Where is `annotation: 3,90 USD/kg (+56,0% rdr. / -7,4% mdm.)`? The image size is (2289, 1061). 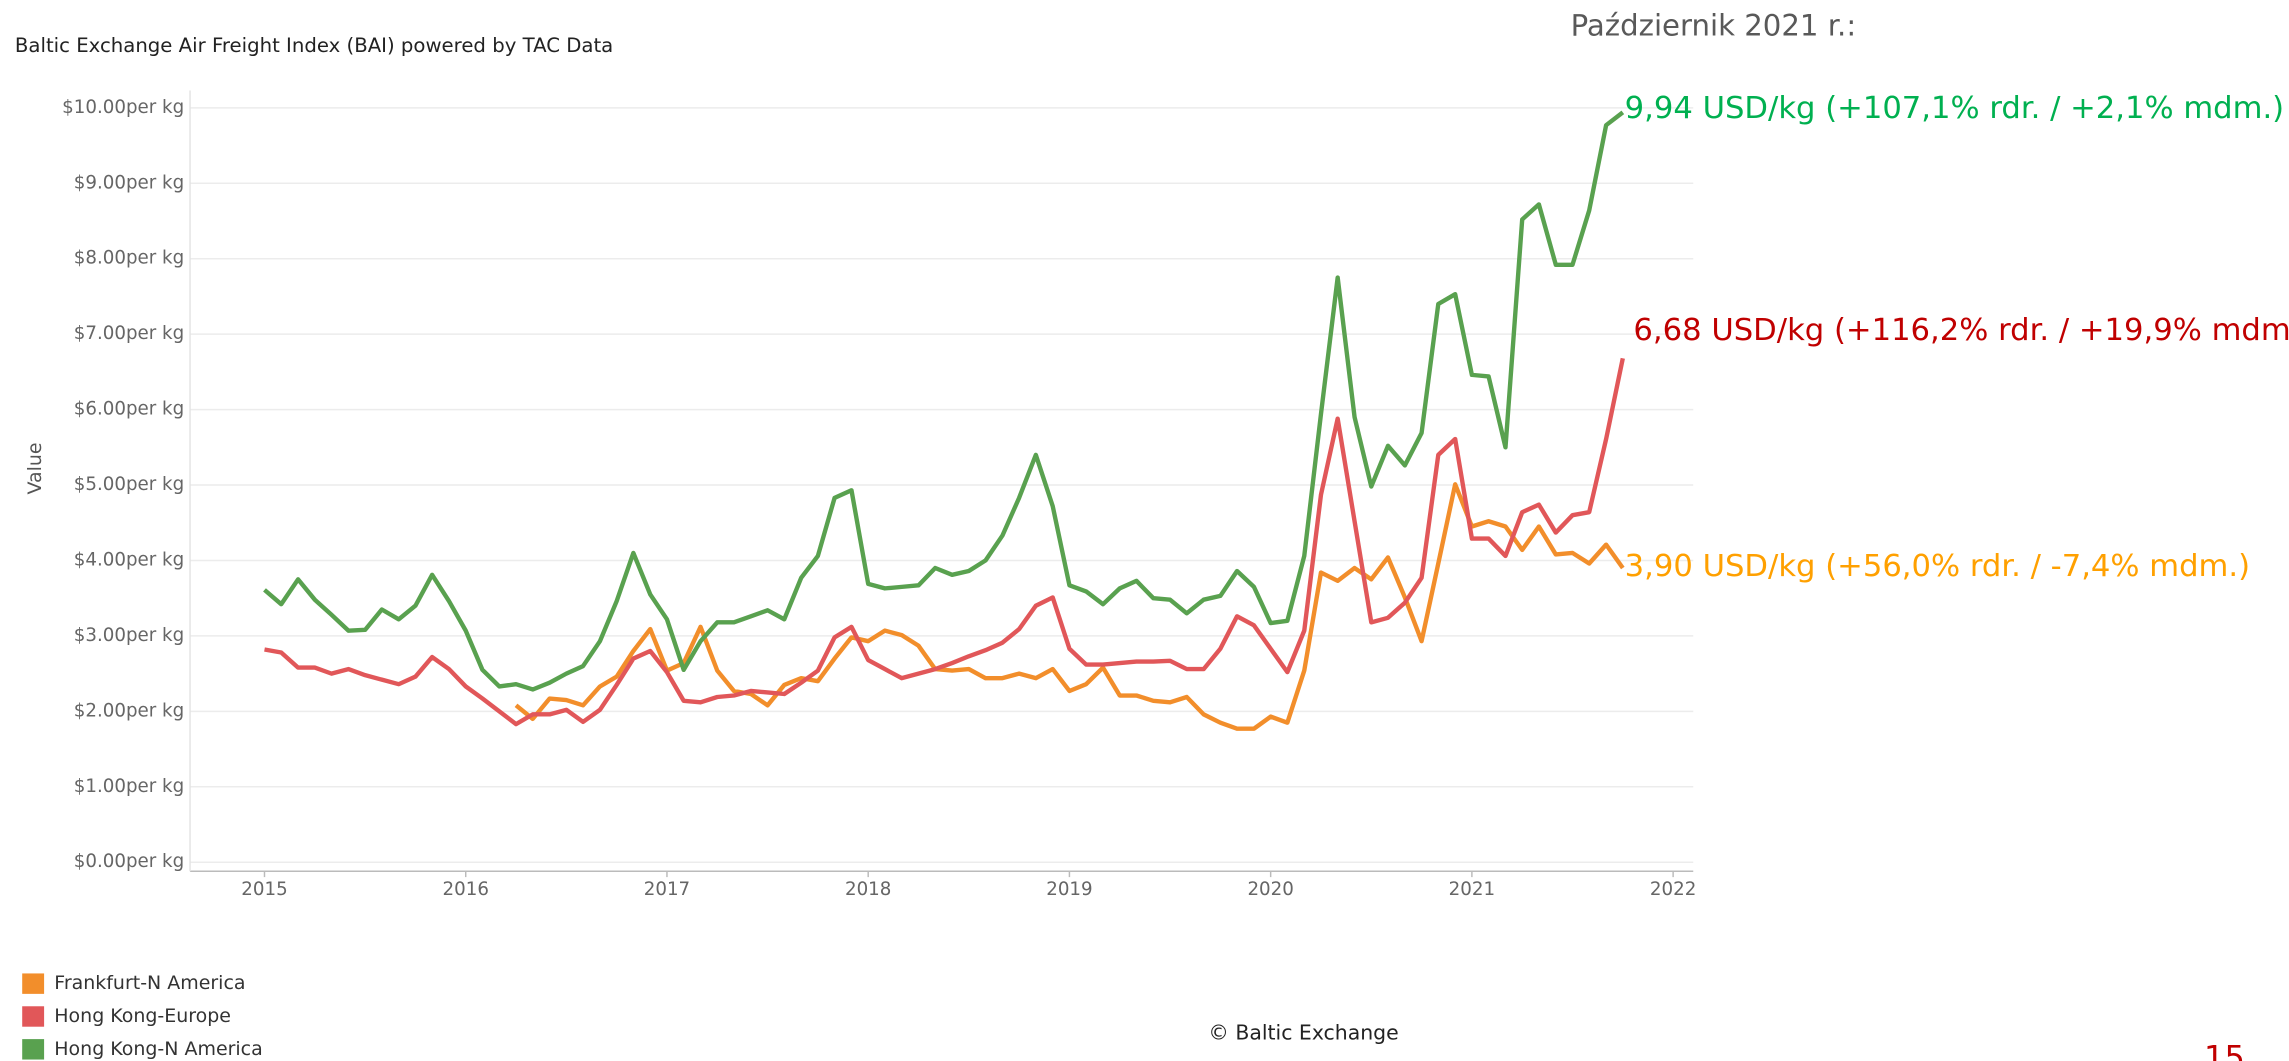 annotation: 3,90 USD/kg (+56,0% rdr. / -7,4% mdm.) is located at coordinates (1937, 566).